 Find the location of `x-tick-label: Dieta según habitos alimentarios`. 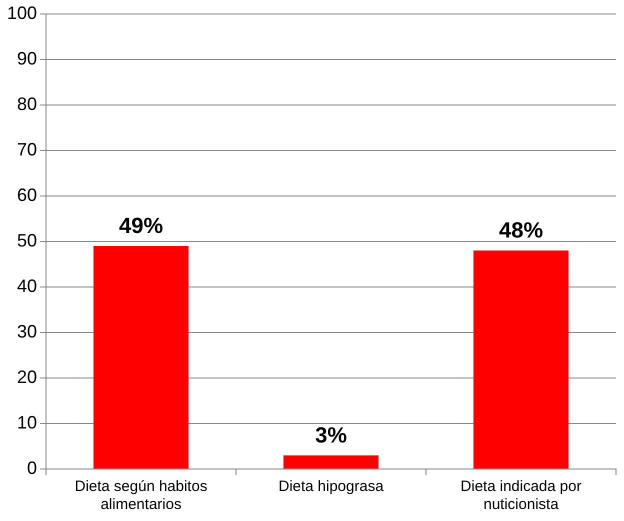

x-tick-label: Dieta según habitos alimentarios is located at coordinates (141, 496).